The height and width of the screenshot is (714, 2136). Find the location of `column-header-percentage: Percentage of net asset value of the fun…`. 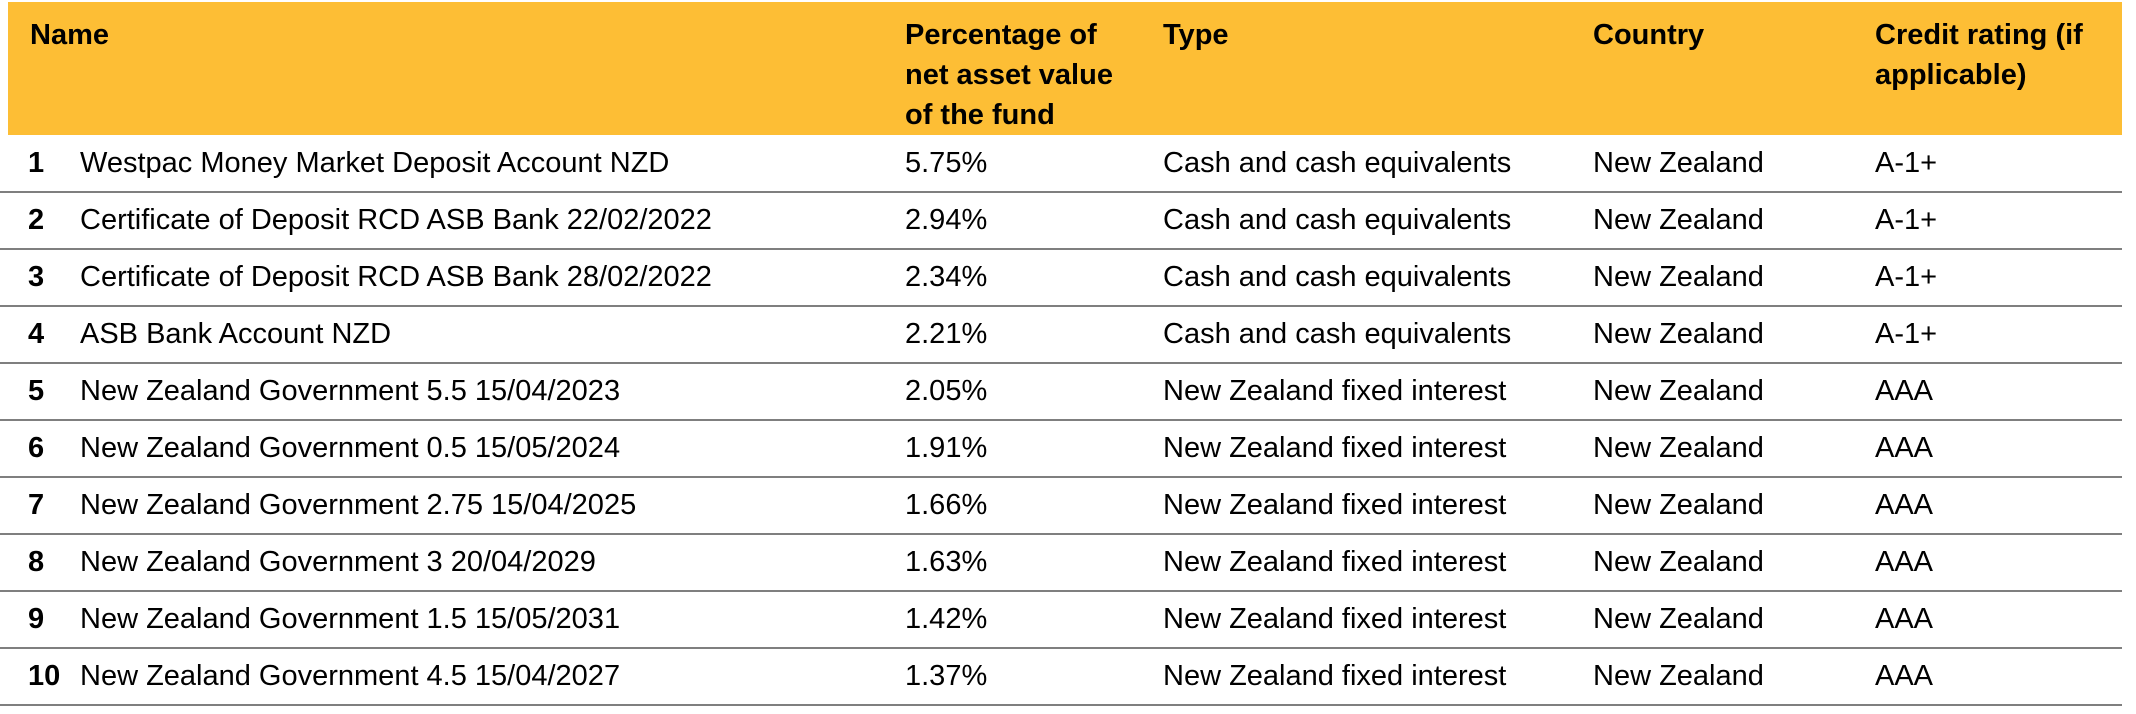

column-header-percentage: Percentage of net asset value of the fun… is located at coordinates (1034, 68).